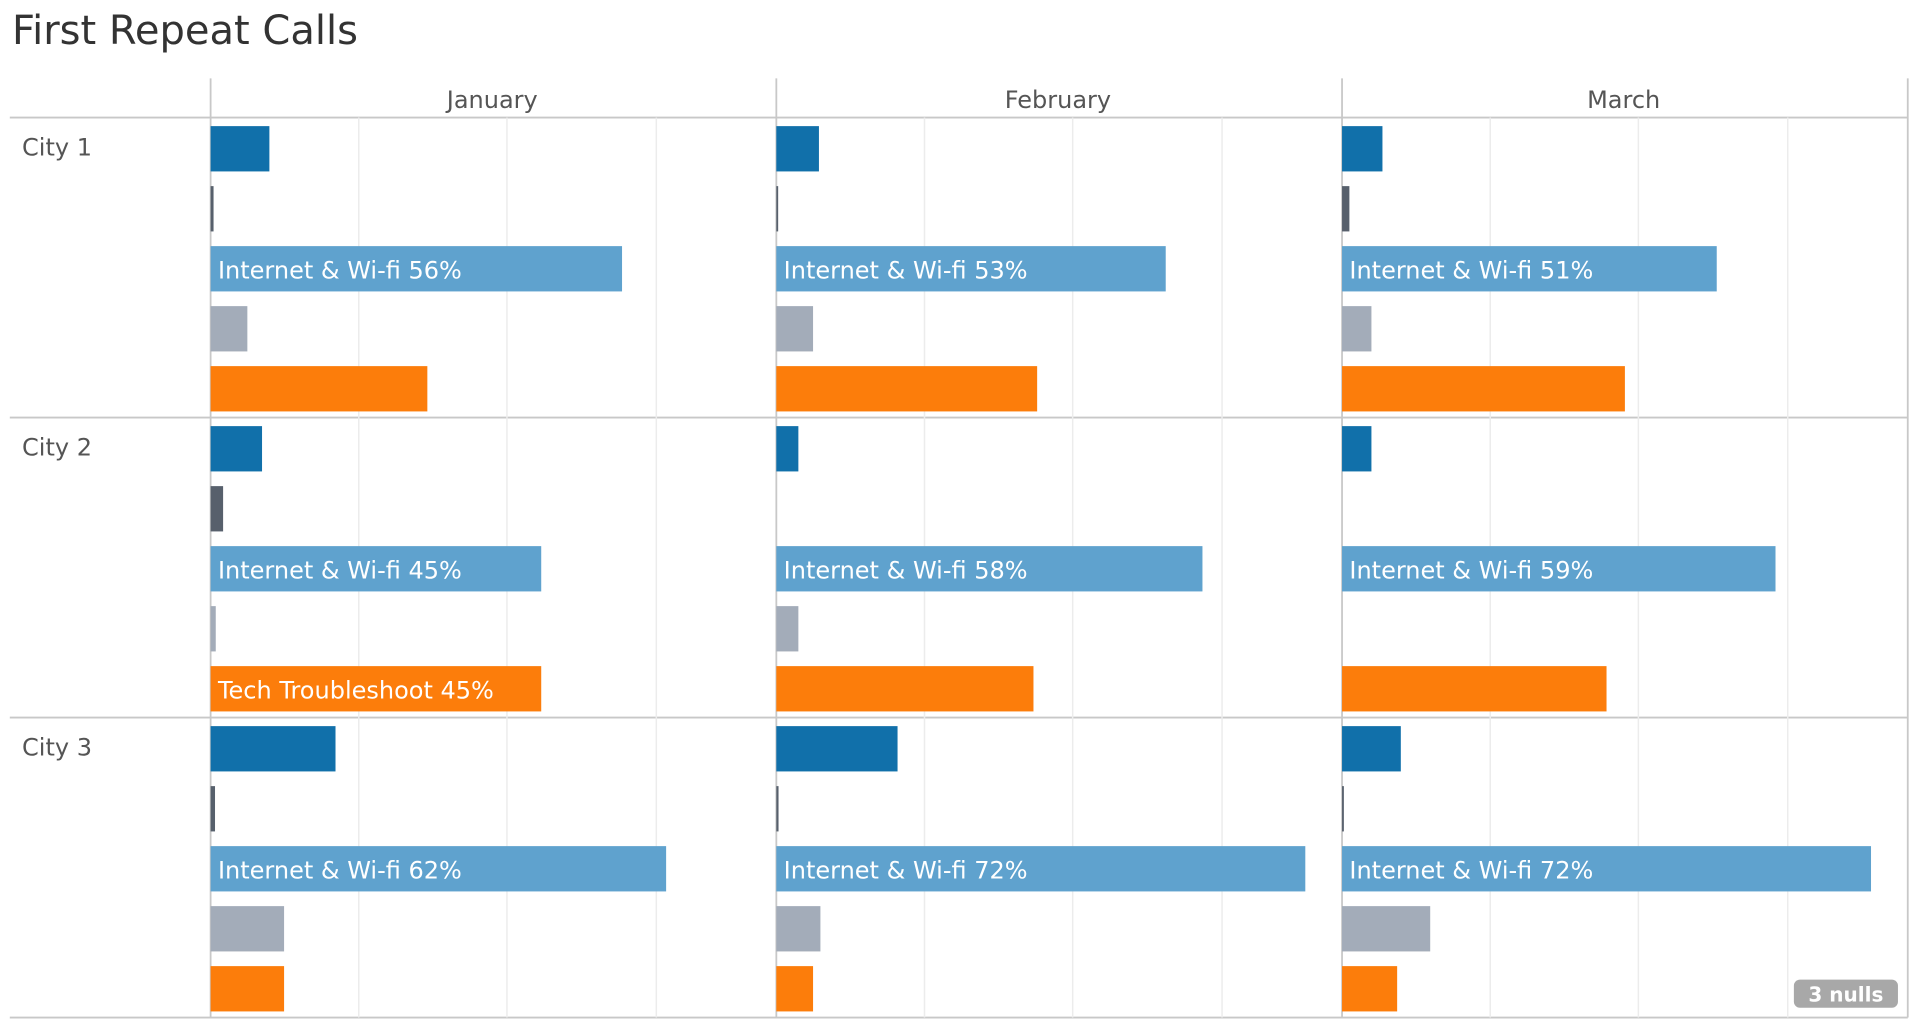 The image size is (1920, 1032). Describe the element at coordinates (57, 148) in the screenshot. I see `row-header-city-1: City 1` at that location.